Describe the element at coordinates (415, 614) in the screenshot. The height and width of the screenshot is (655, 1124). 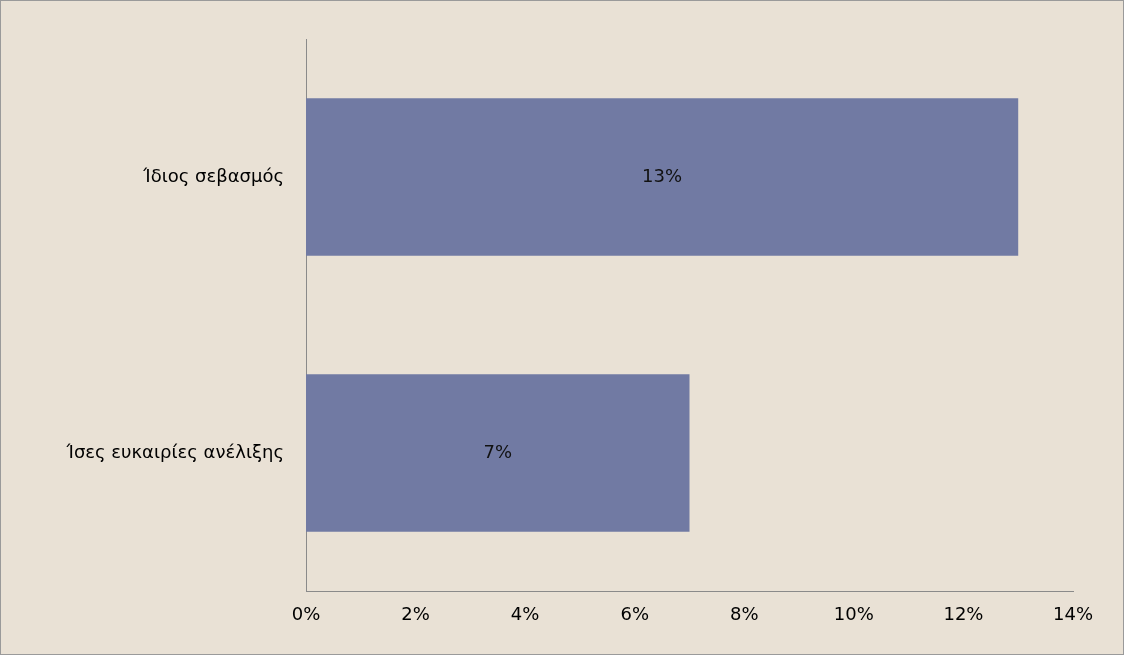
I see `x-tick-label: 2%` at that location.